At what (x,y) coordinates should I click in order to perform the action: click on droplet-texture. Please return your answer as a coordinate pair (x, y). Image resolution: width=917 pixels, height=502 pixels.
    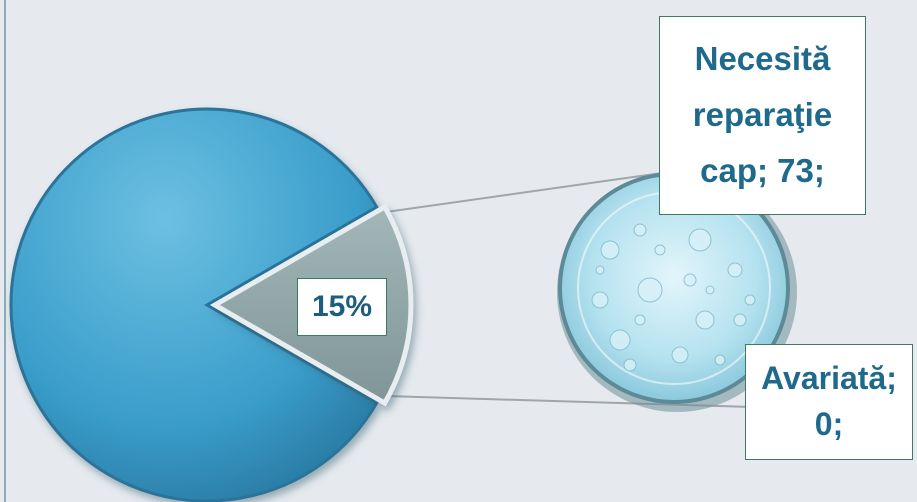
    Looking at the image, I should click on (673, 297).